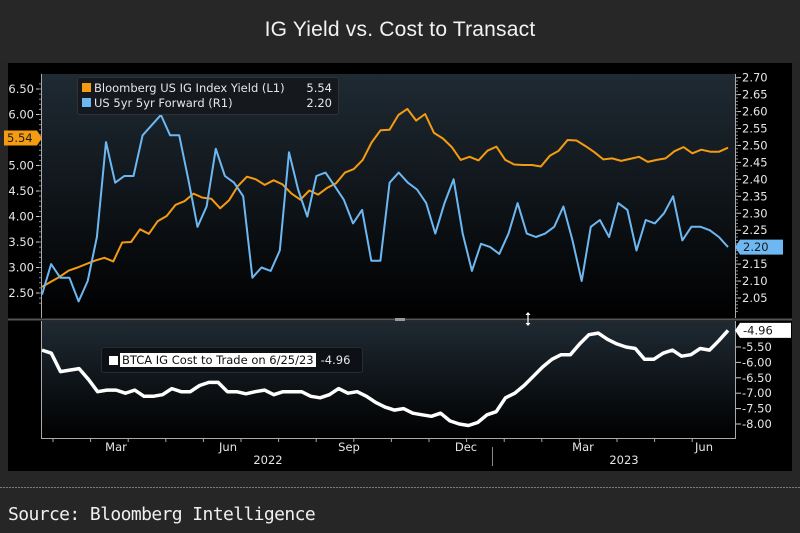 The image size is (800, 533). I want to click on bottom-last-value-tag: -4.96, so click(763, 330).